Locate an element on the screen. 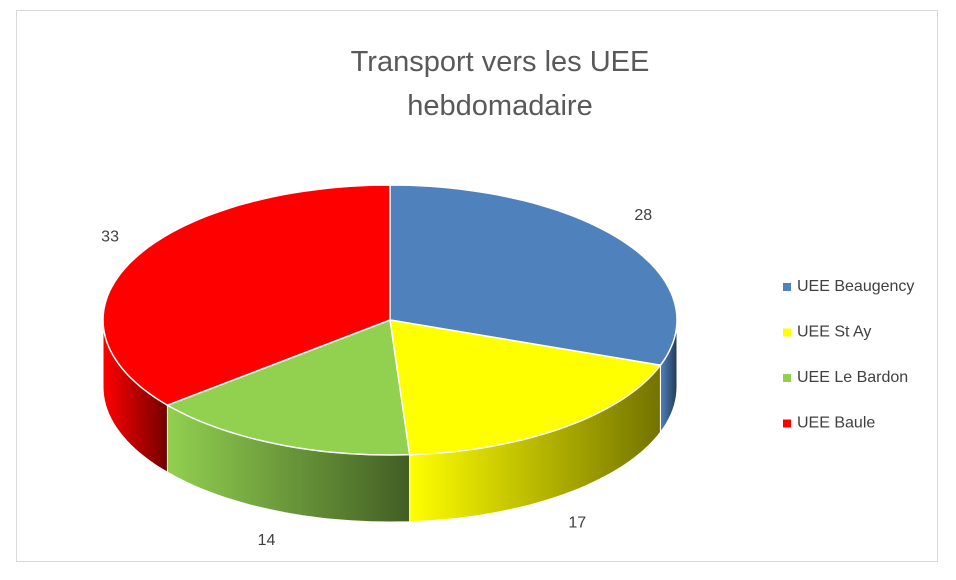 This screenshot has height=580, width=956. data-label: 17 is located at coordinates (577, 522).